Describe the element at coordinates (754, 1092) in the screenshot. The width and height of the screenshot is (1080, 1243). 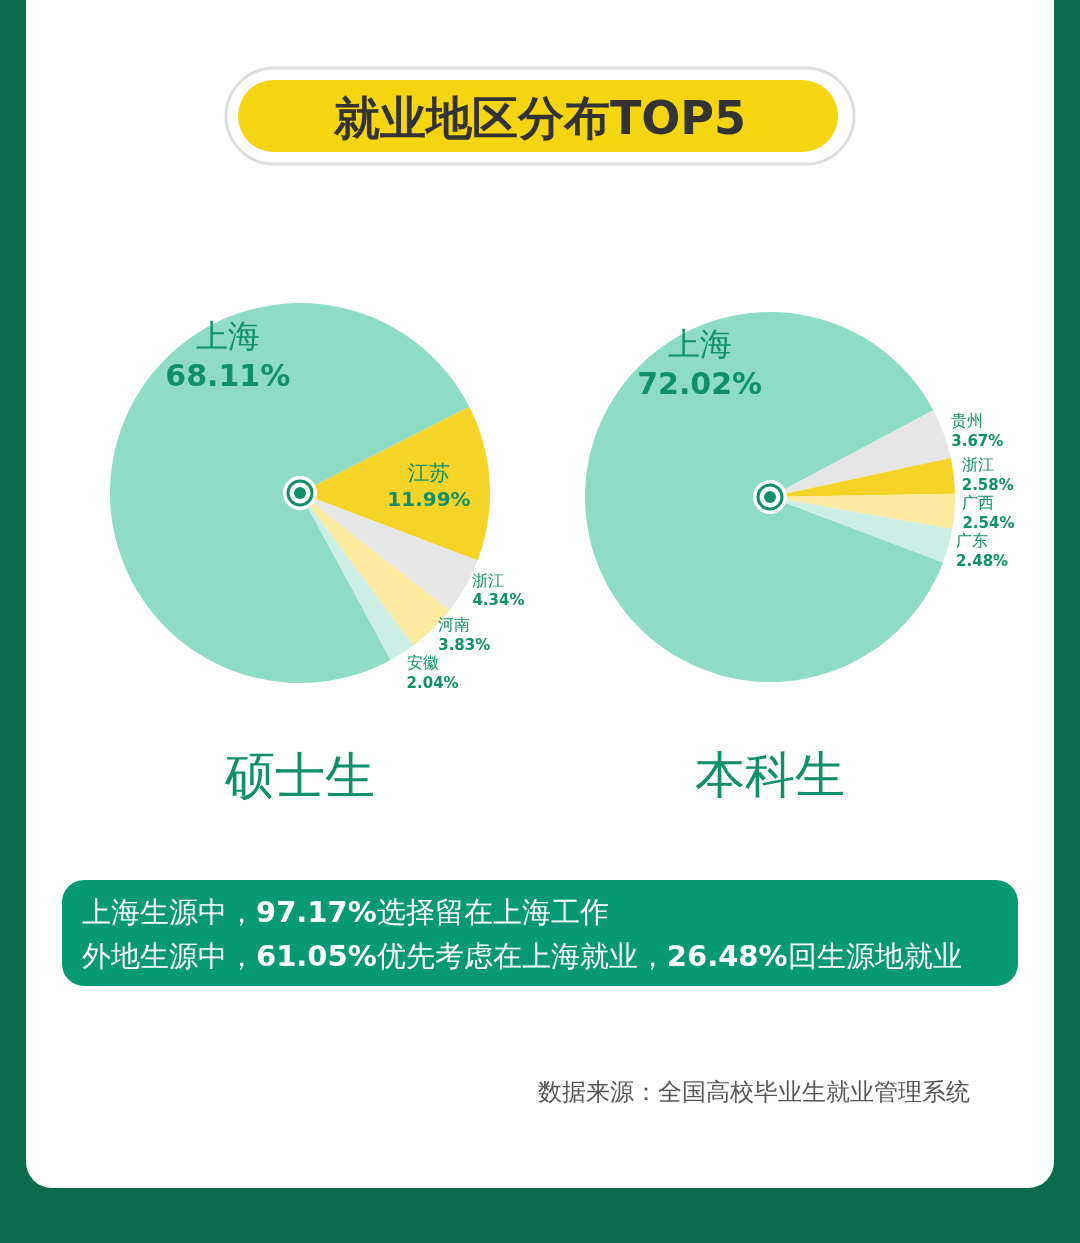
I see `source-note: 数据来源：全国高校毕业生就业管理系统` at that location.